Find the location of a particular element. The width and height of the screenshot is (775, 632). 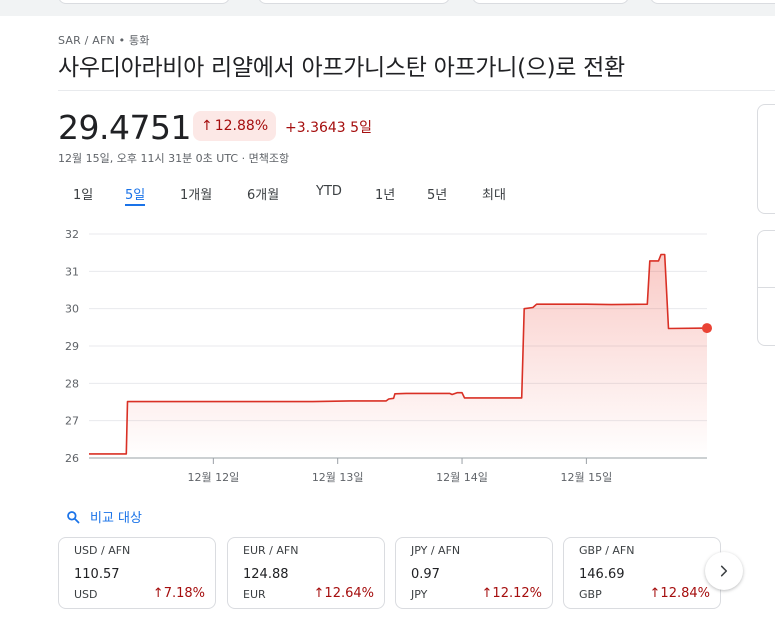

y-tick-label: 27 is located at coordinates (72, 421).